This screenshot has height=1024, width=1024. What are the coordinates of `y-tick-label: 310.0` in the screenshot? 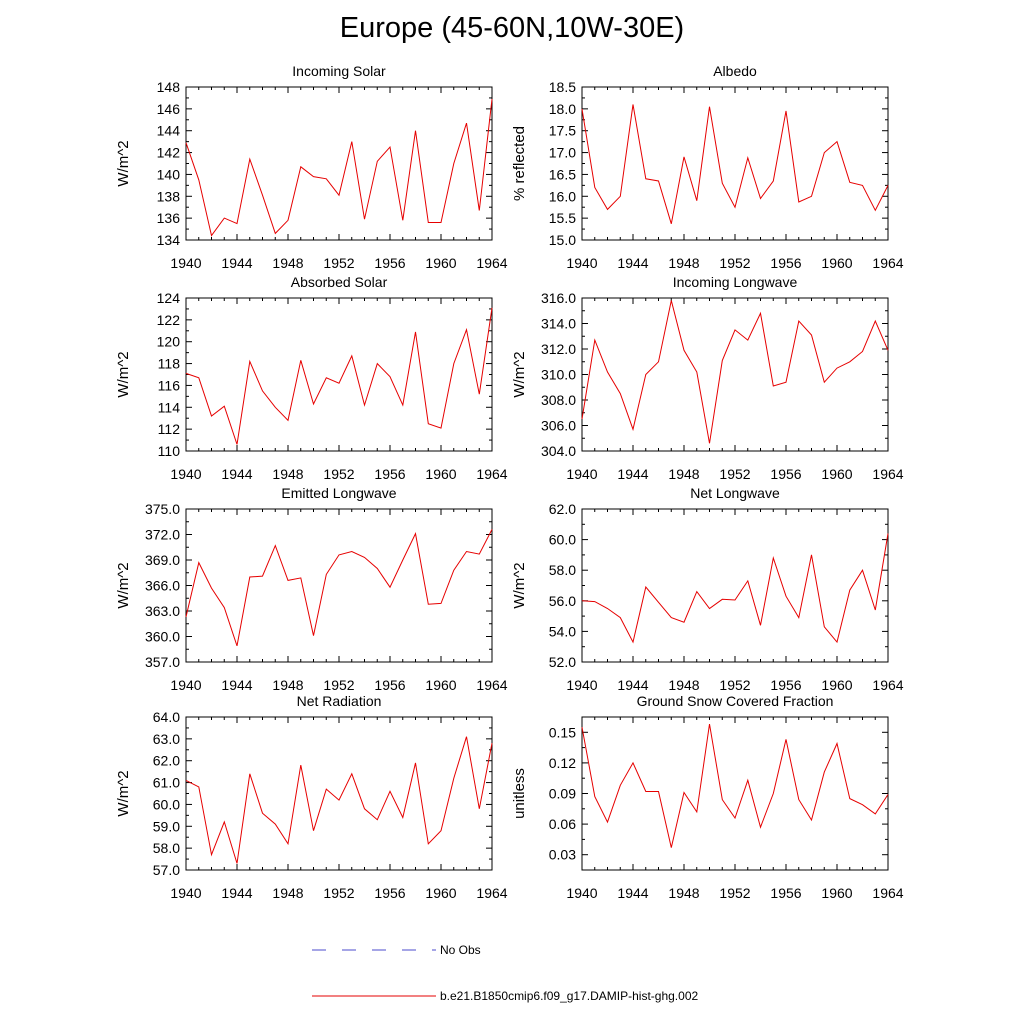 It's located at (558, 375).